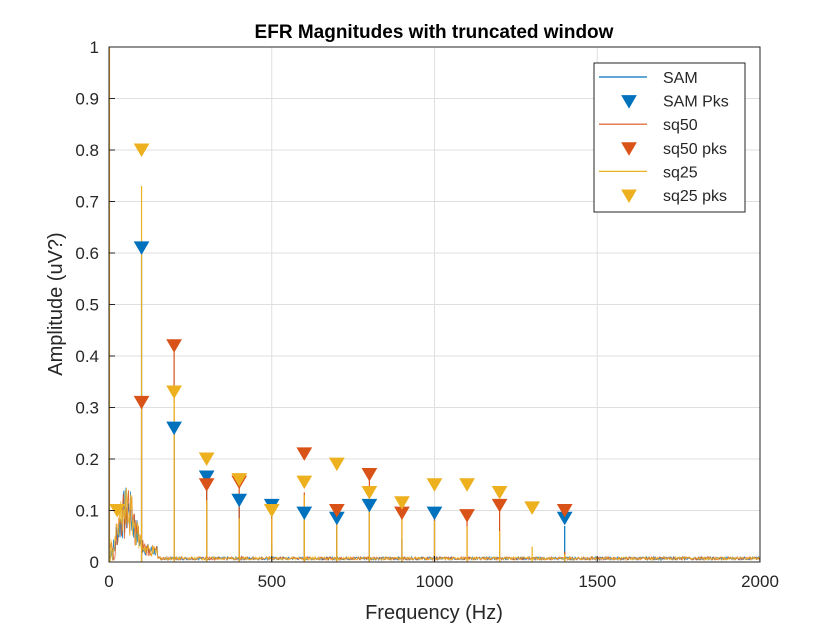 This screenshot has width=840, height=635. I want to click on x-tick-label: 2000, so click(760, 581).